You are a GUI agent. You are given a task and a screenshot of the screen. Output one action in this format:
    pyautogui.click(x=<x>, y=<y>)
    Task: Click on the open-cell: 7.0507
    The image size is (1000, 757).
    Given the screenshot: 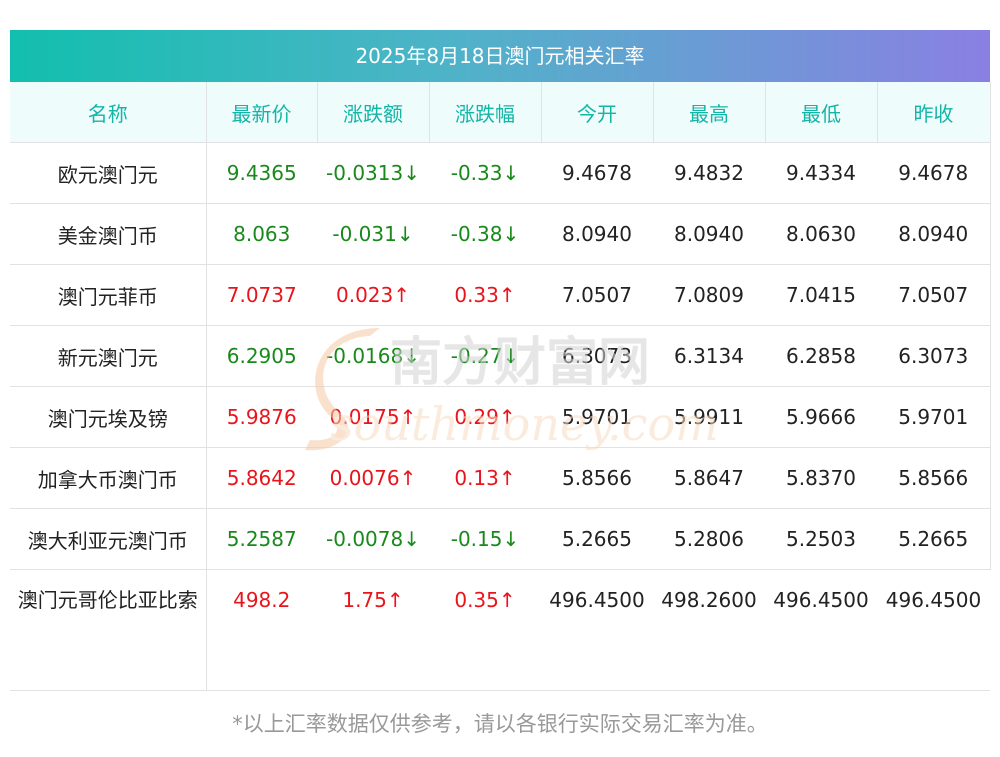 What is the action you would take?
    pyautogui.click(x=597, y=295)
    